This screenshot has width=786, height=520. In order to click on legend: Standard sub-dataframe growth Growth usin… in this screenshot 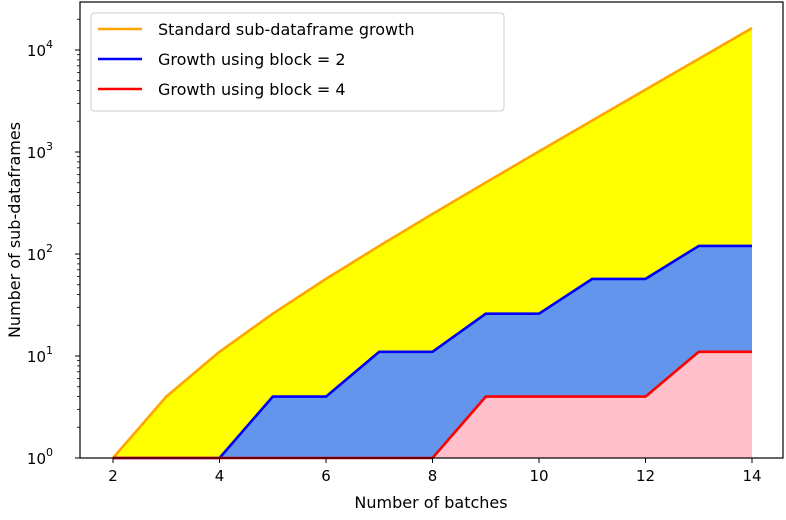, I will do `click(297, 62)`.